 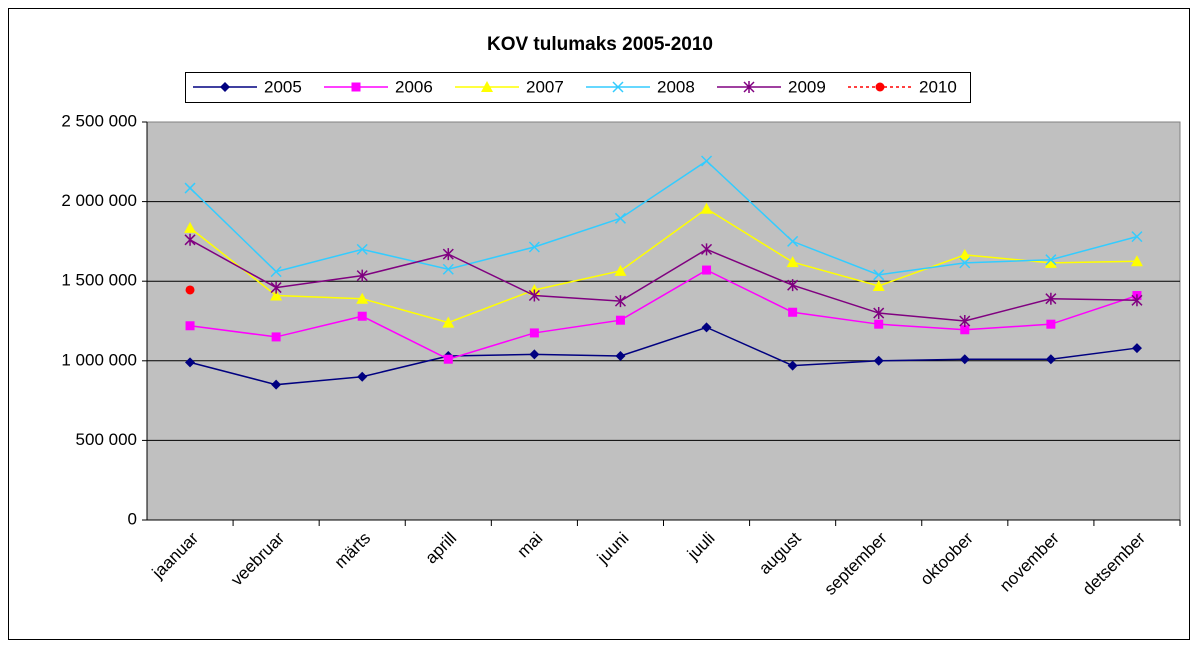 What do you see at coordinates (578, 87) in the screenshot?
I see `legend-box` at bounding box center [578, 87].